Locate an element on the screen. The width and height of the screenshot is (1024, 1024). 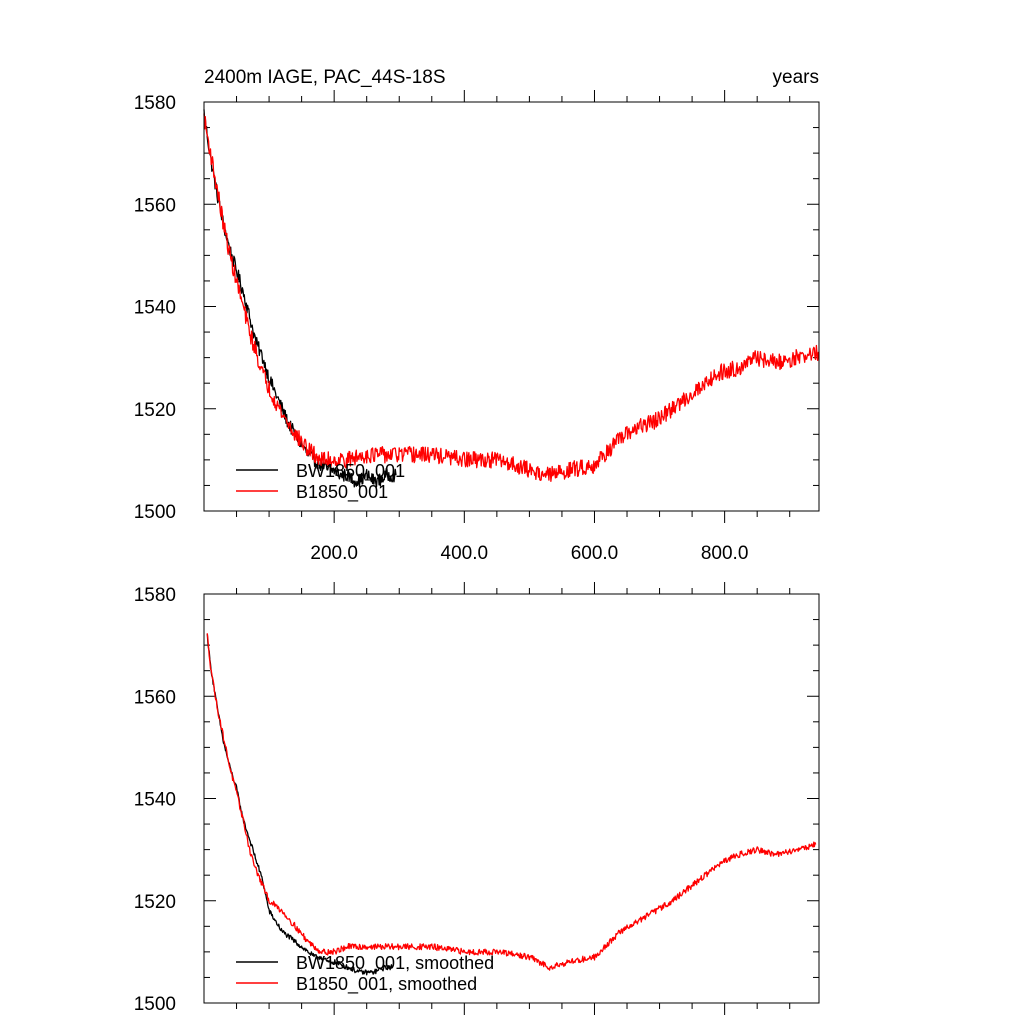
x-tick-label: 200.0 is located at coordinates (334, 553).